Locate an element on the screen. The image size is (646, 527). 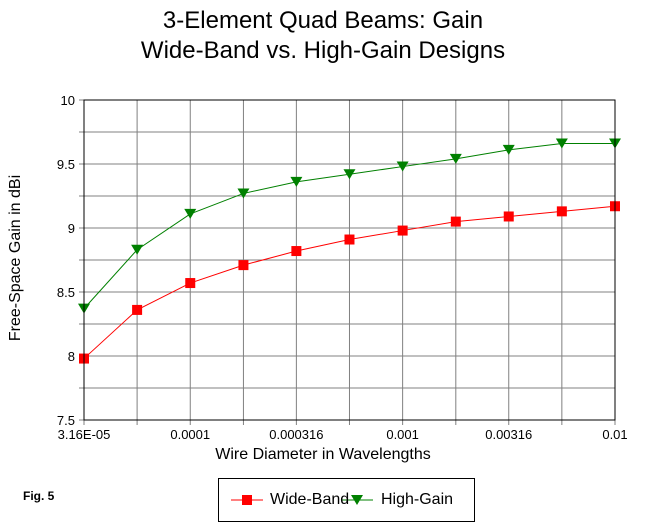
y-tick-label: 9 is located at coordinates (71, 228).